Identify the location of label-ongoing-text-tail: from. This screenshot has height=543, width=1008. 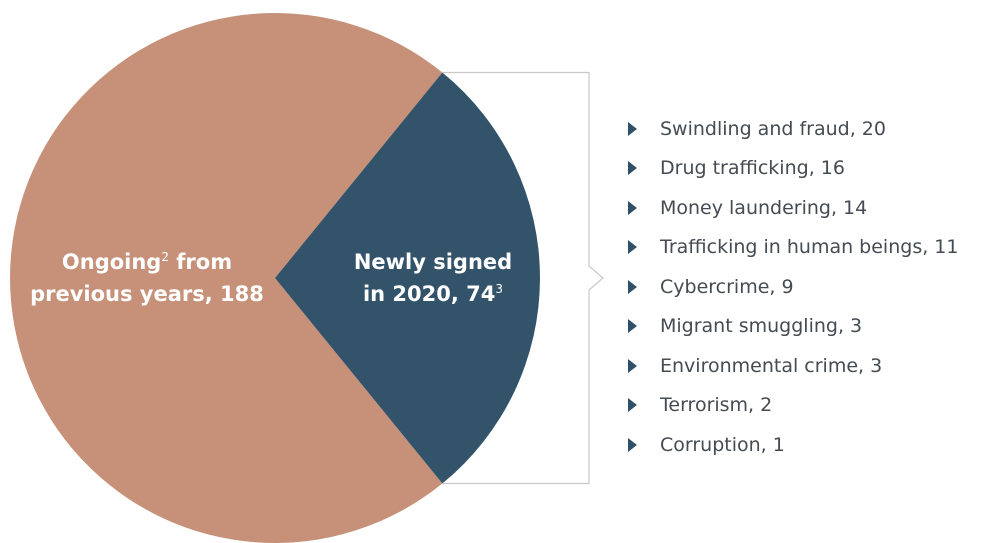
(200, 262).